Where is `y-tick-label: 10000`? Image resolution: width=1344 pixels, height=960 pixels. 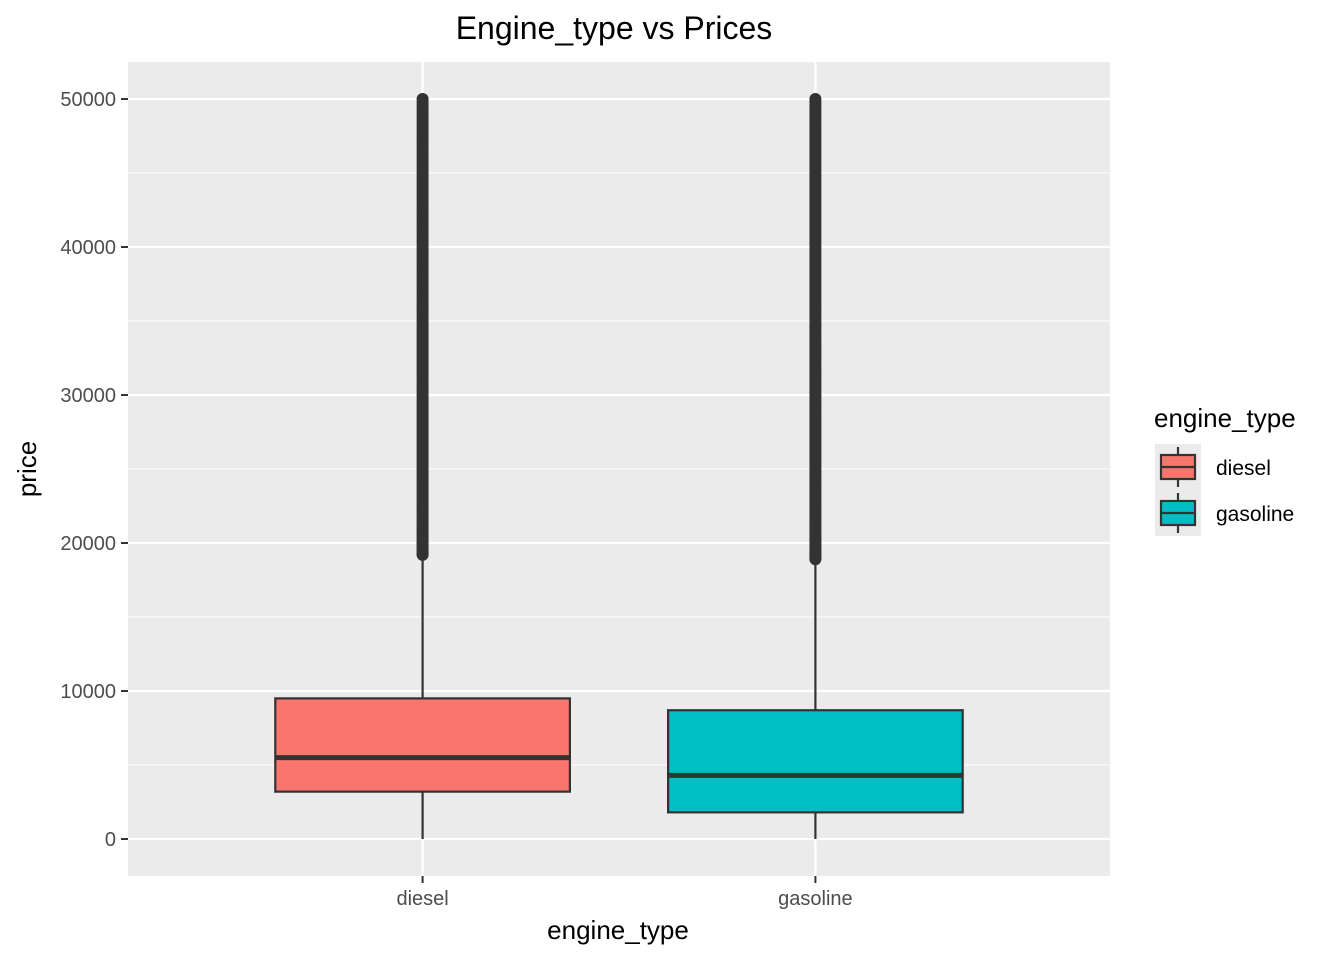
y-tick-label: 10000 is located at coordinates (88, 692).